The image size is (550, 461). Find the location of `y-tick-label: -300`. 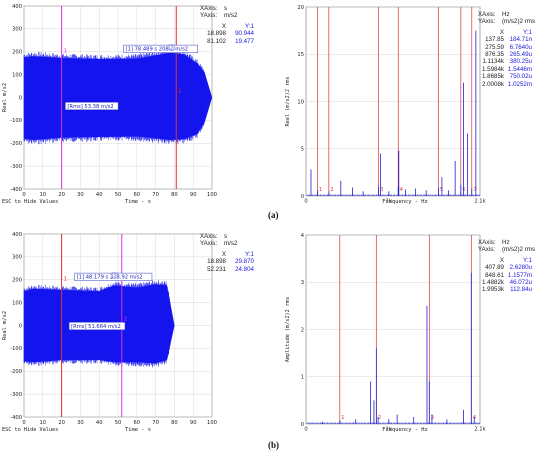

y-tick-label: -300 is located at coordinates (16, 167).